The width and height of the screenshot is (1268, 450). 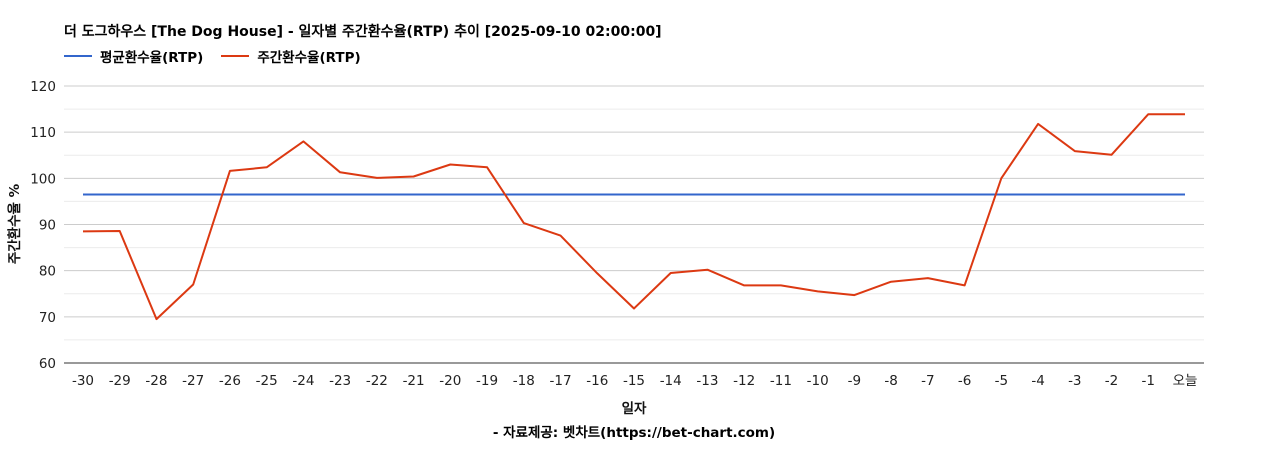 What do you see at coordinates (964, 381) in the screenshot?
I see `x-tick-label: -6` at bounding box center [964, 381].